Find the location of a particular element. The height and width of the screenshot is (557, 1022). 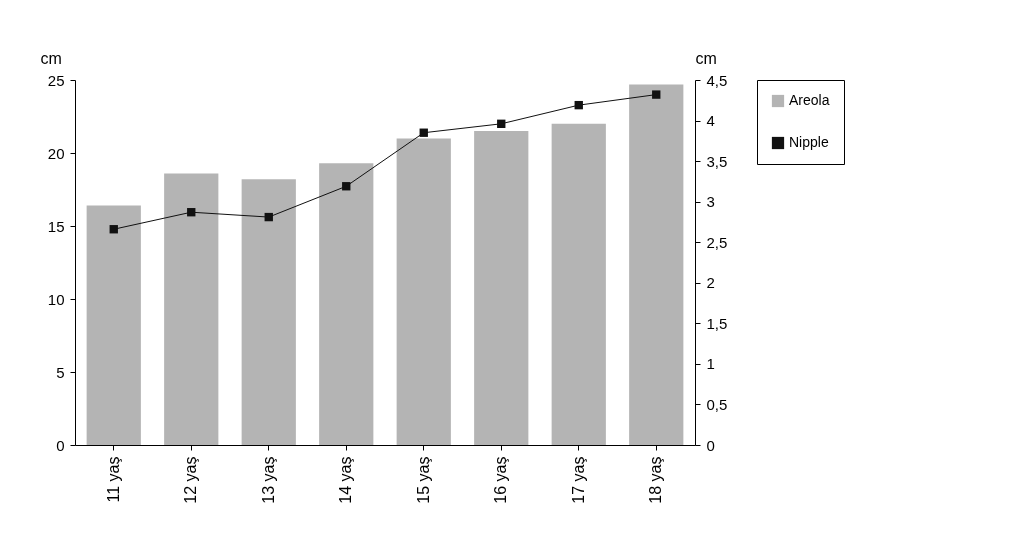

y-tick-label: 5 is located at coordinates (60, 372).